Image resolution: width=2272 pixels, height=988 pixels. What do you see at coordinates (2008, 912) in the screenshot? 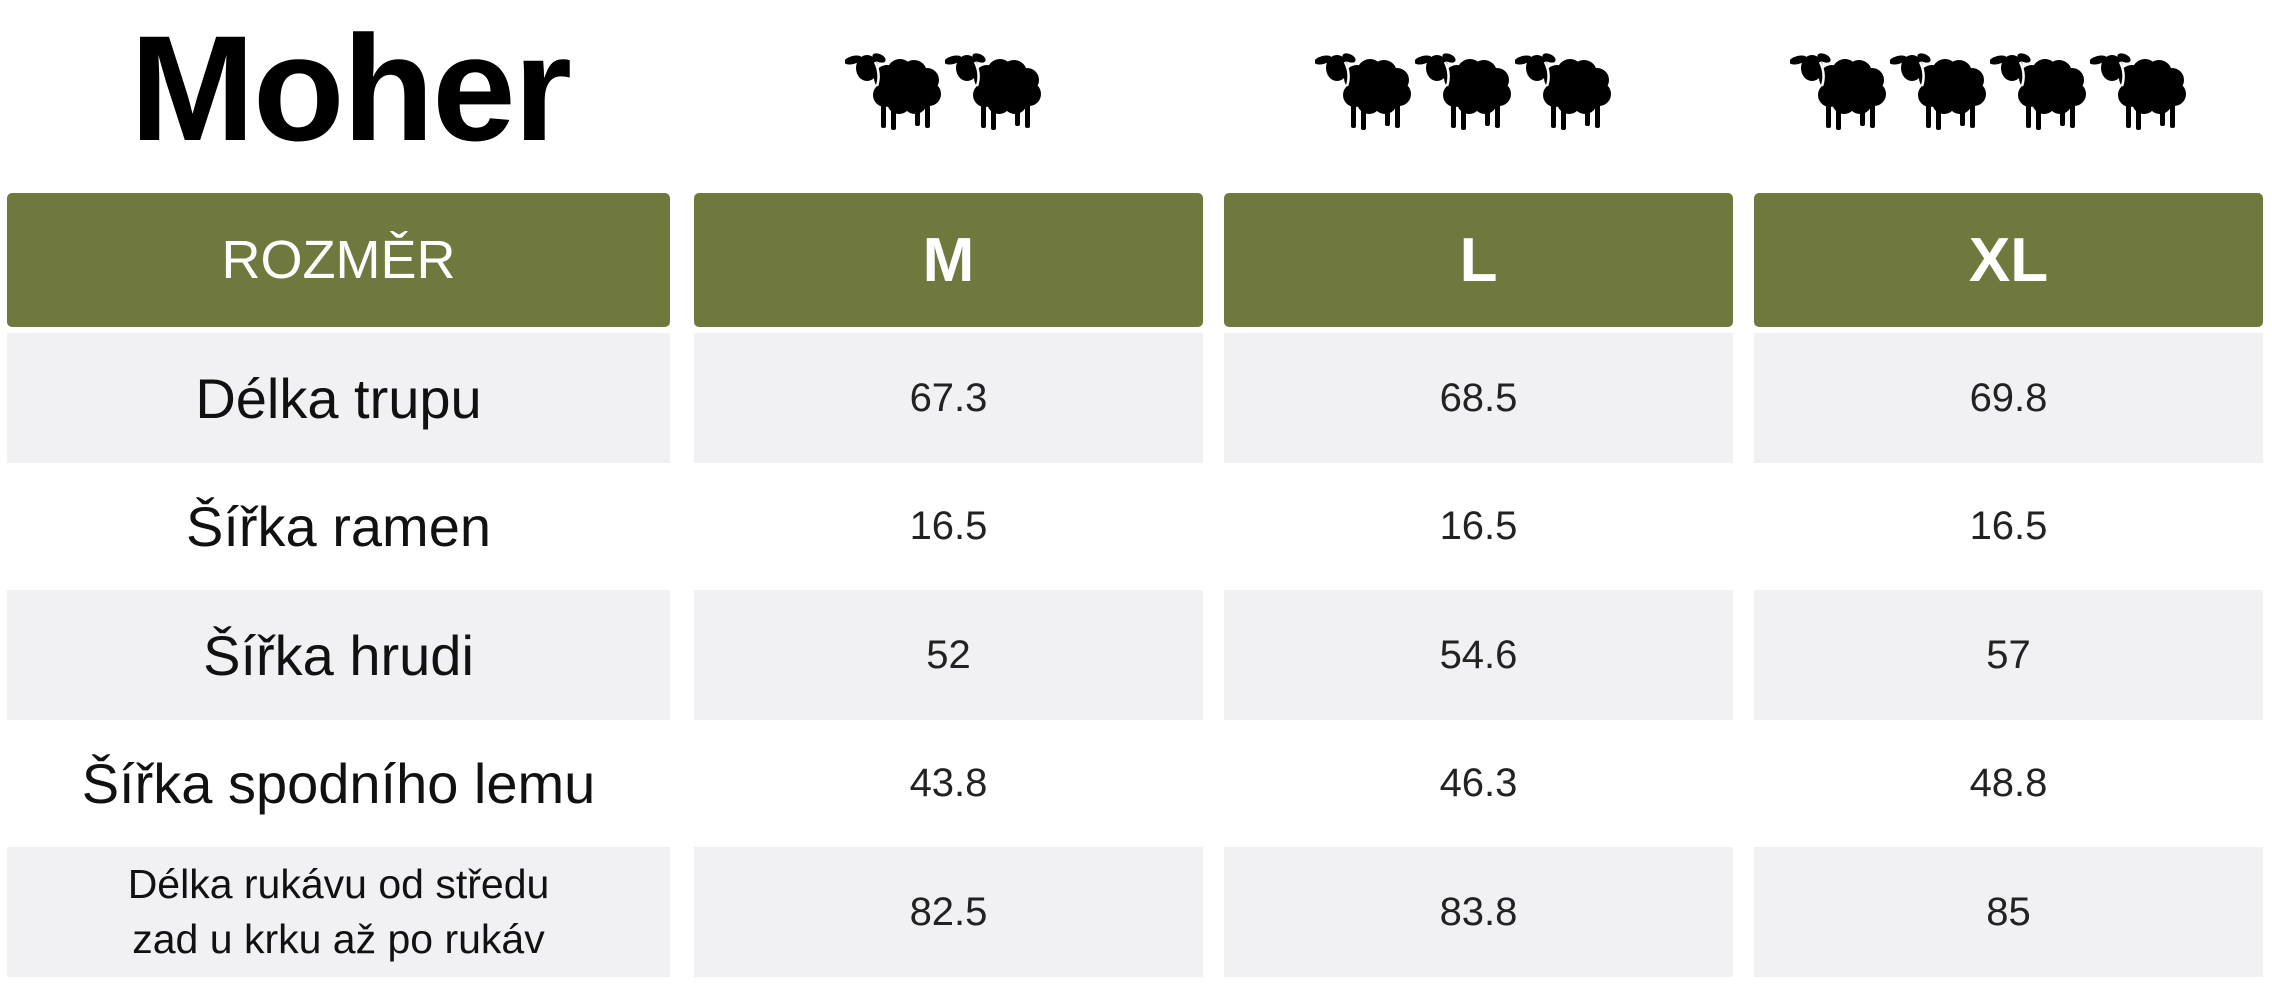
I see `table-cell: 85` at bounding box center [2008, 912].